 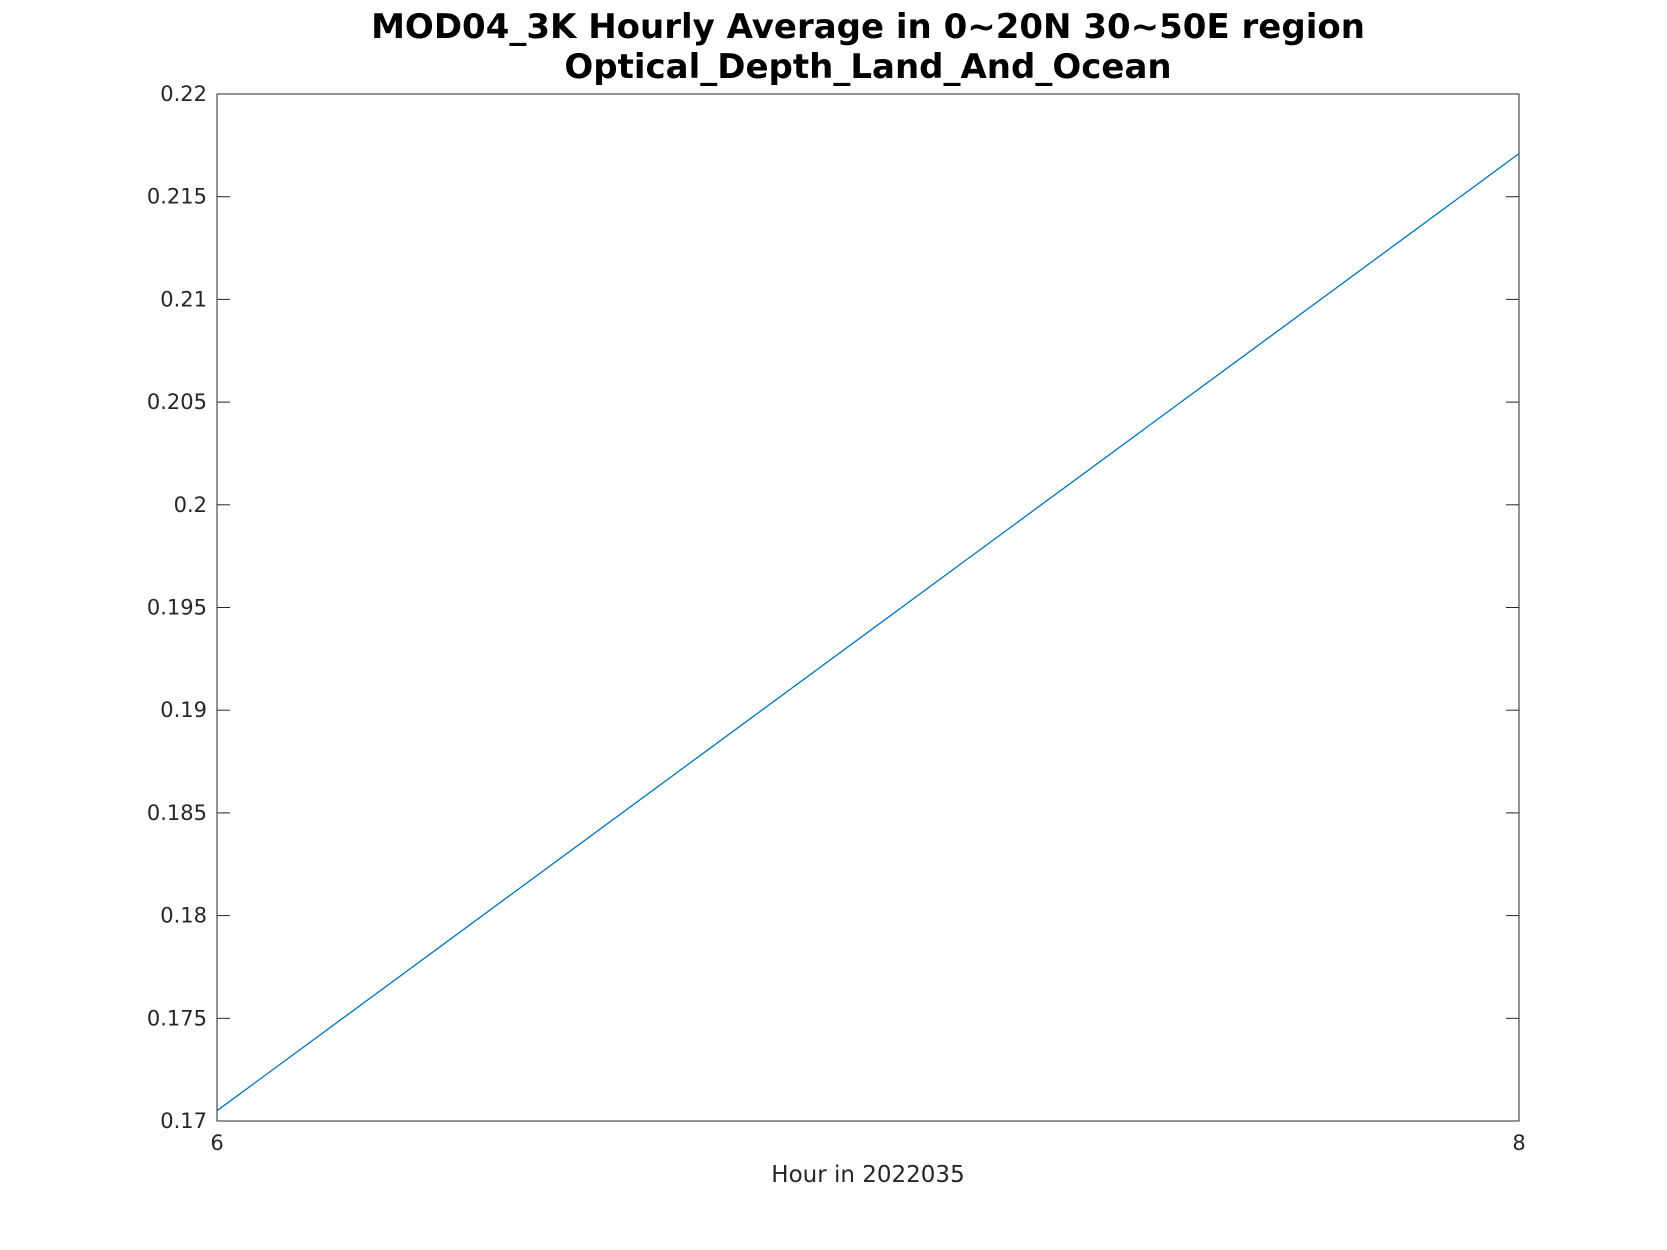 What do you see at coordinates (177, 402) in the screenshot?
I see `y-tick-label: 0.205` at bounding box center [177, 402].